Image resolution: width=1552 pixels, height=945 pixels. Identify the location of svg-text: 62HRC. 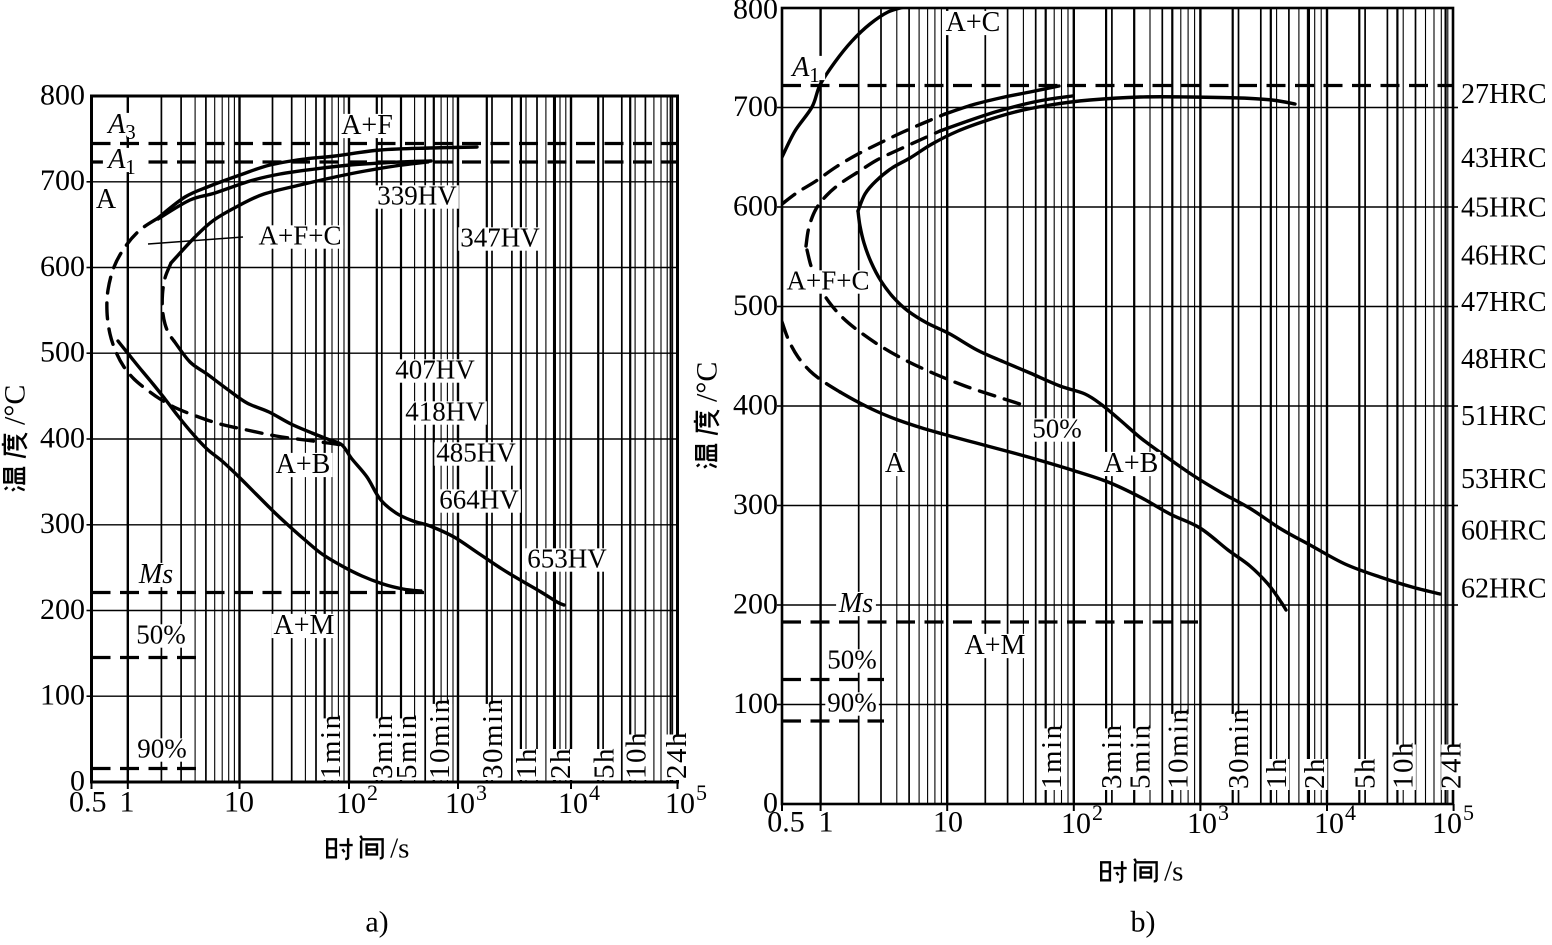
(1504, 588).